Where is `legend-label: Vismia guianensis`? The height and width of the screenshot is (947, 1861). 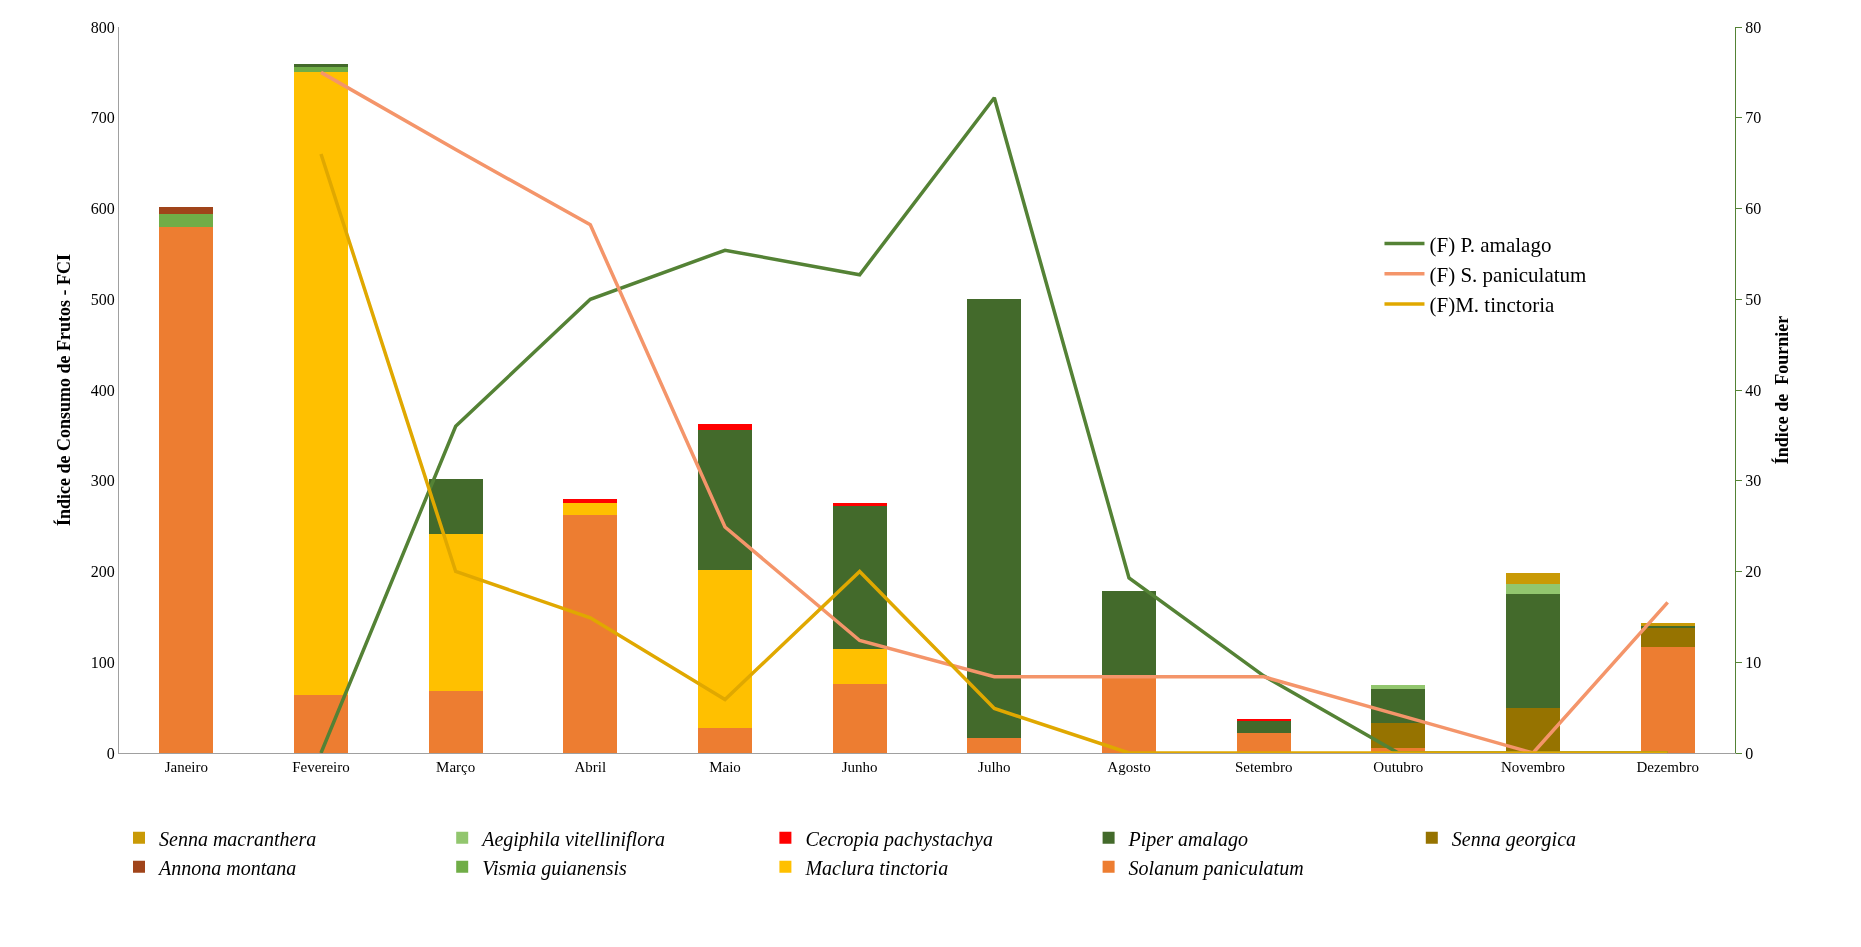
legend-label: Vismia guianensis is located at coordinates (555, 868).